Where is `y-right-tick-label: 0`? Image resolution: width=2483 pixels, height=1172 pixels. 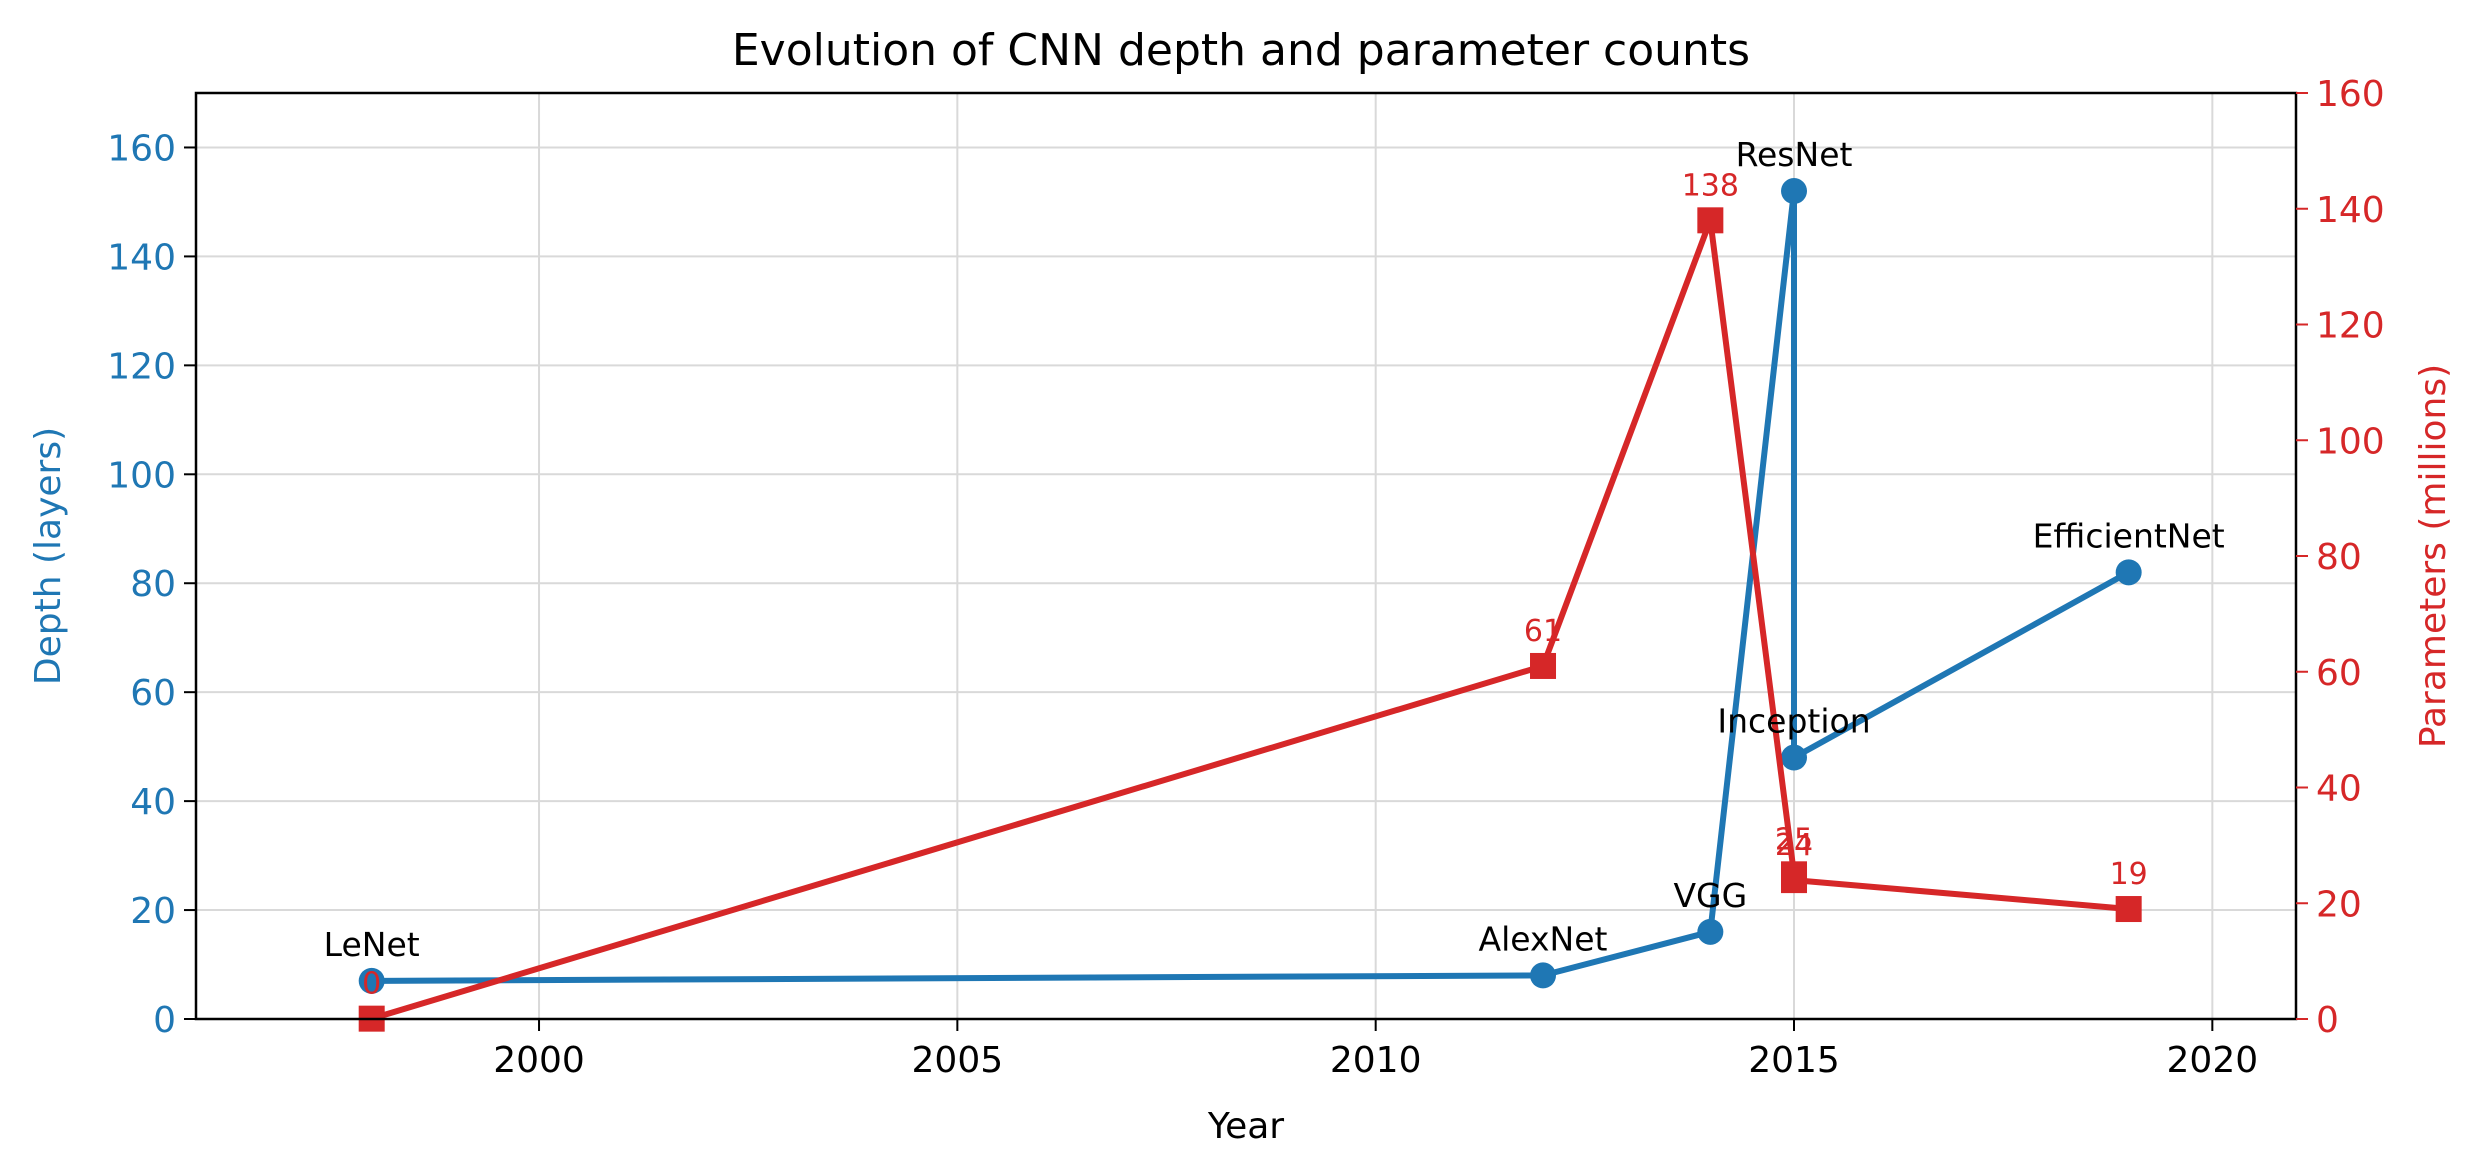 y-right-tick-label: 0 is located at coordinates (2327, 1020).